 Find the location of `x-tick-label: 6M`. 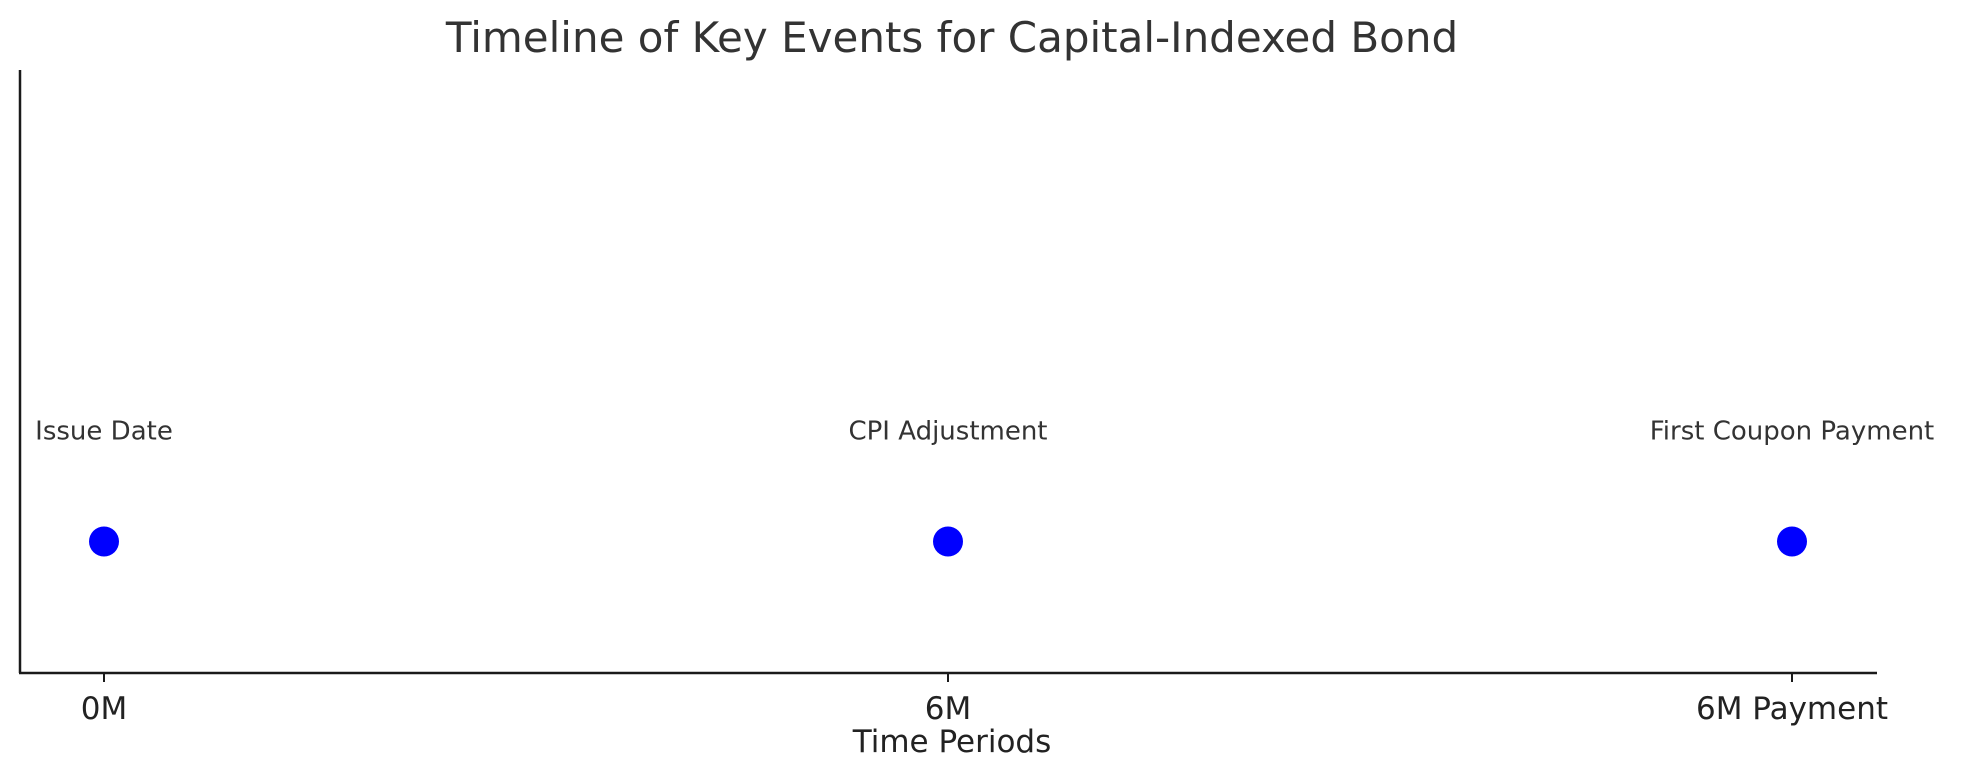

x-tick-label: 6M is located at coordinates (948, 709).